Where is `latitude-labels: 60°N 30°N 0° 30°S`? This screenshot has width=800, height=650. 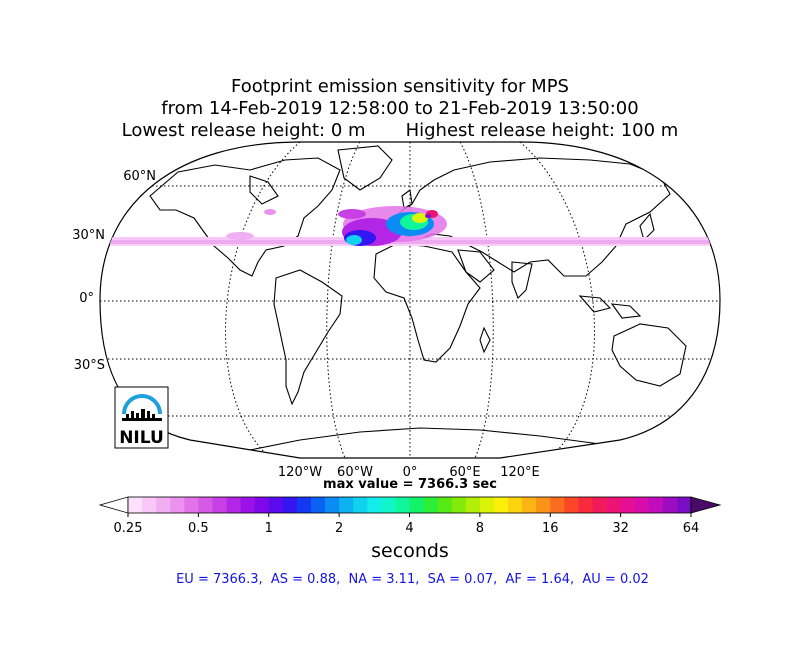 latitude-labels: 60°N 30°N 0° 30°S is located at coordinates (114, 271).